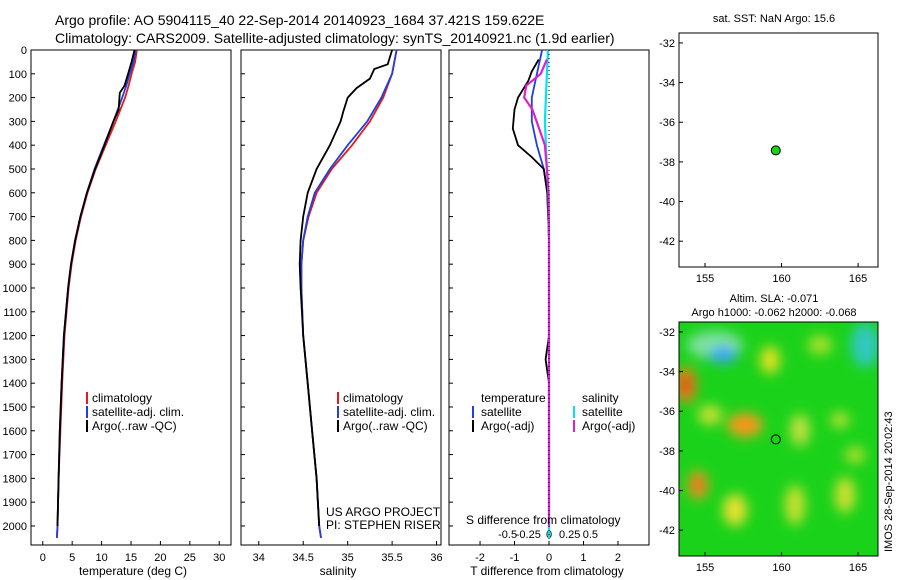 The height and width of the screenshot is (580, 900). What do you see at coordinates (667, 412) in the screenshot?
I see `sla-map-ytick-label: -36` at bounding box center [667, 412].